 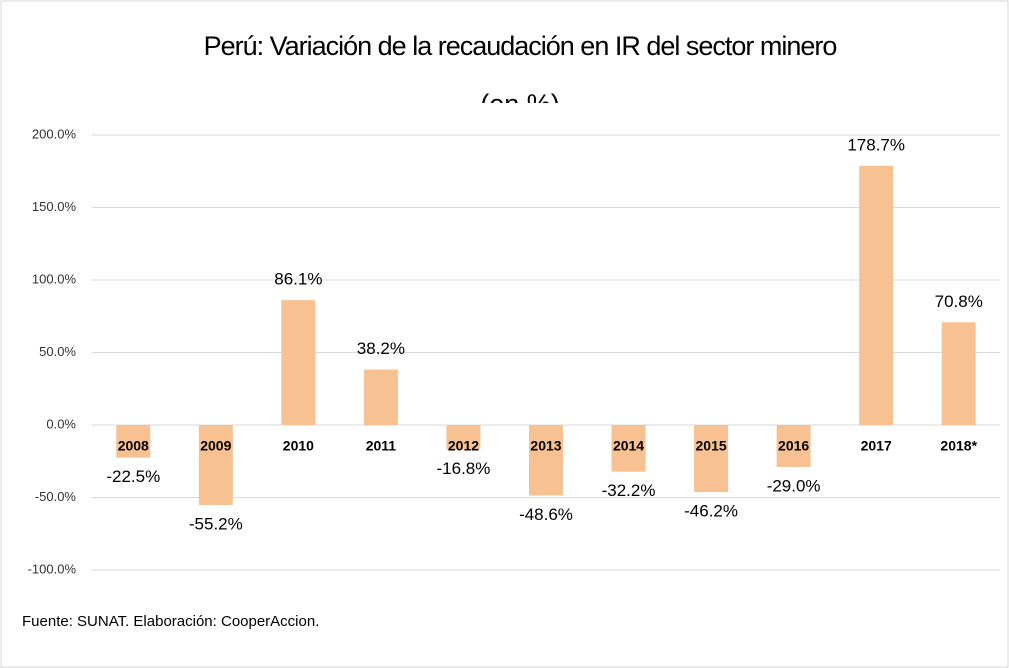 I want to click on x-tick-label: 2010, so click(x=298, y=446).